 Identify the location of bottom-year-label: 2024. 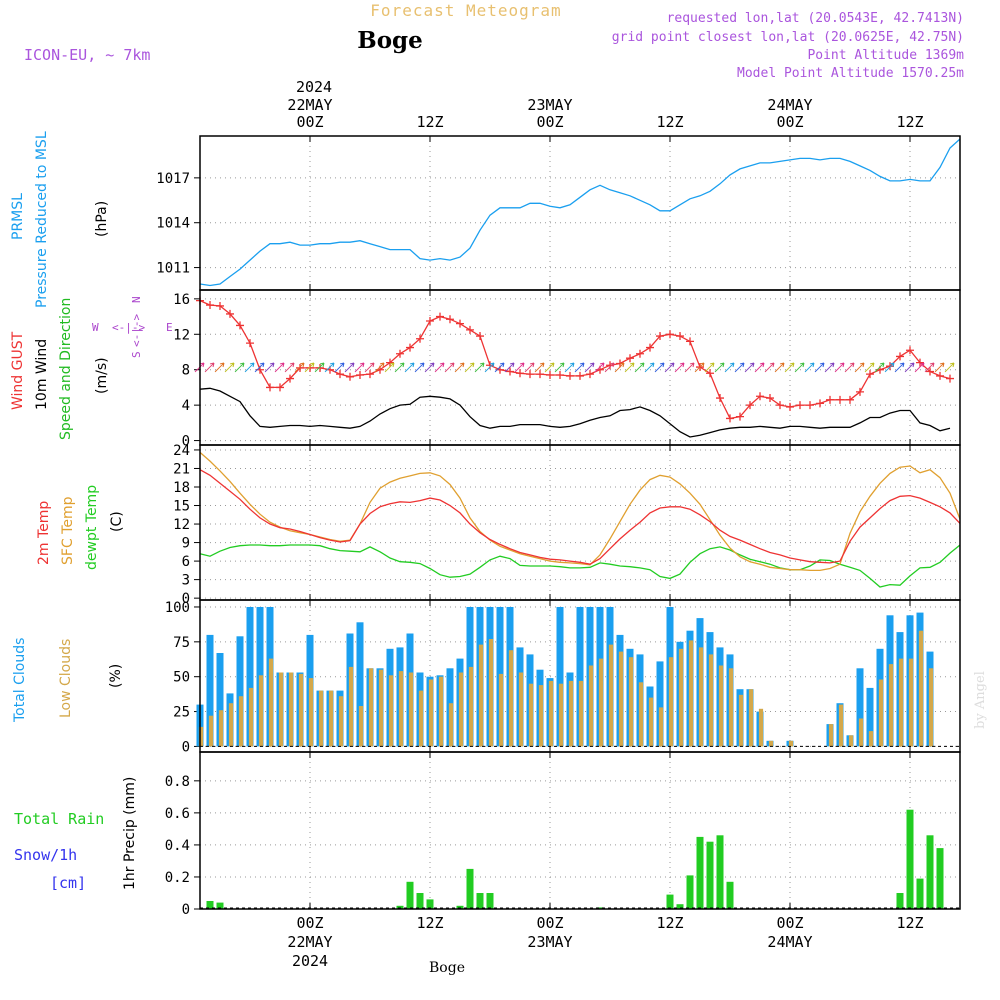
(310, 961).